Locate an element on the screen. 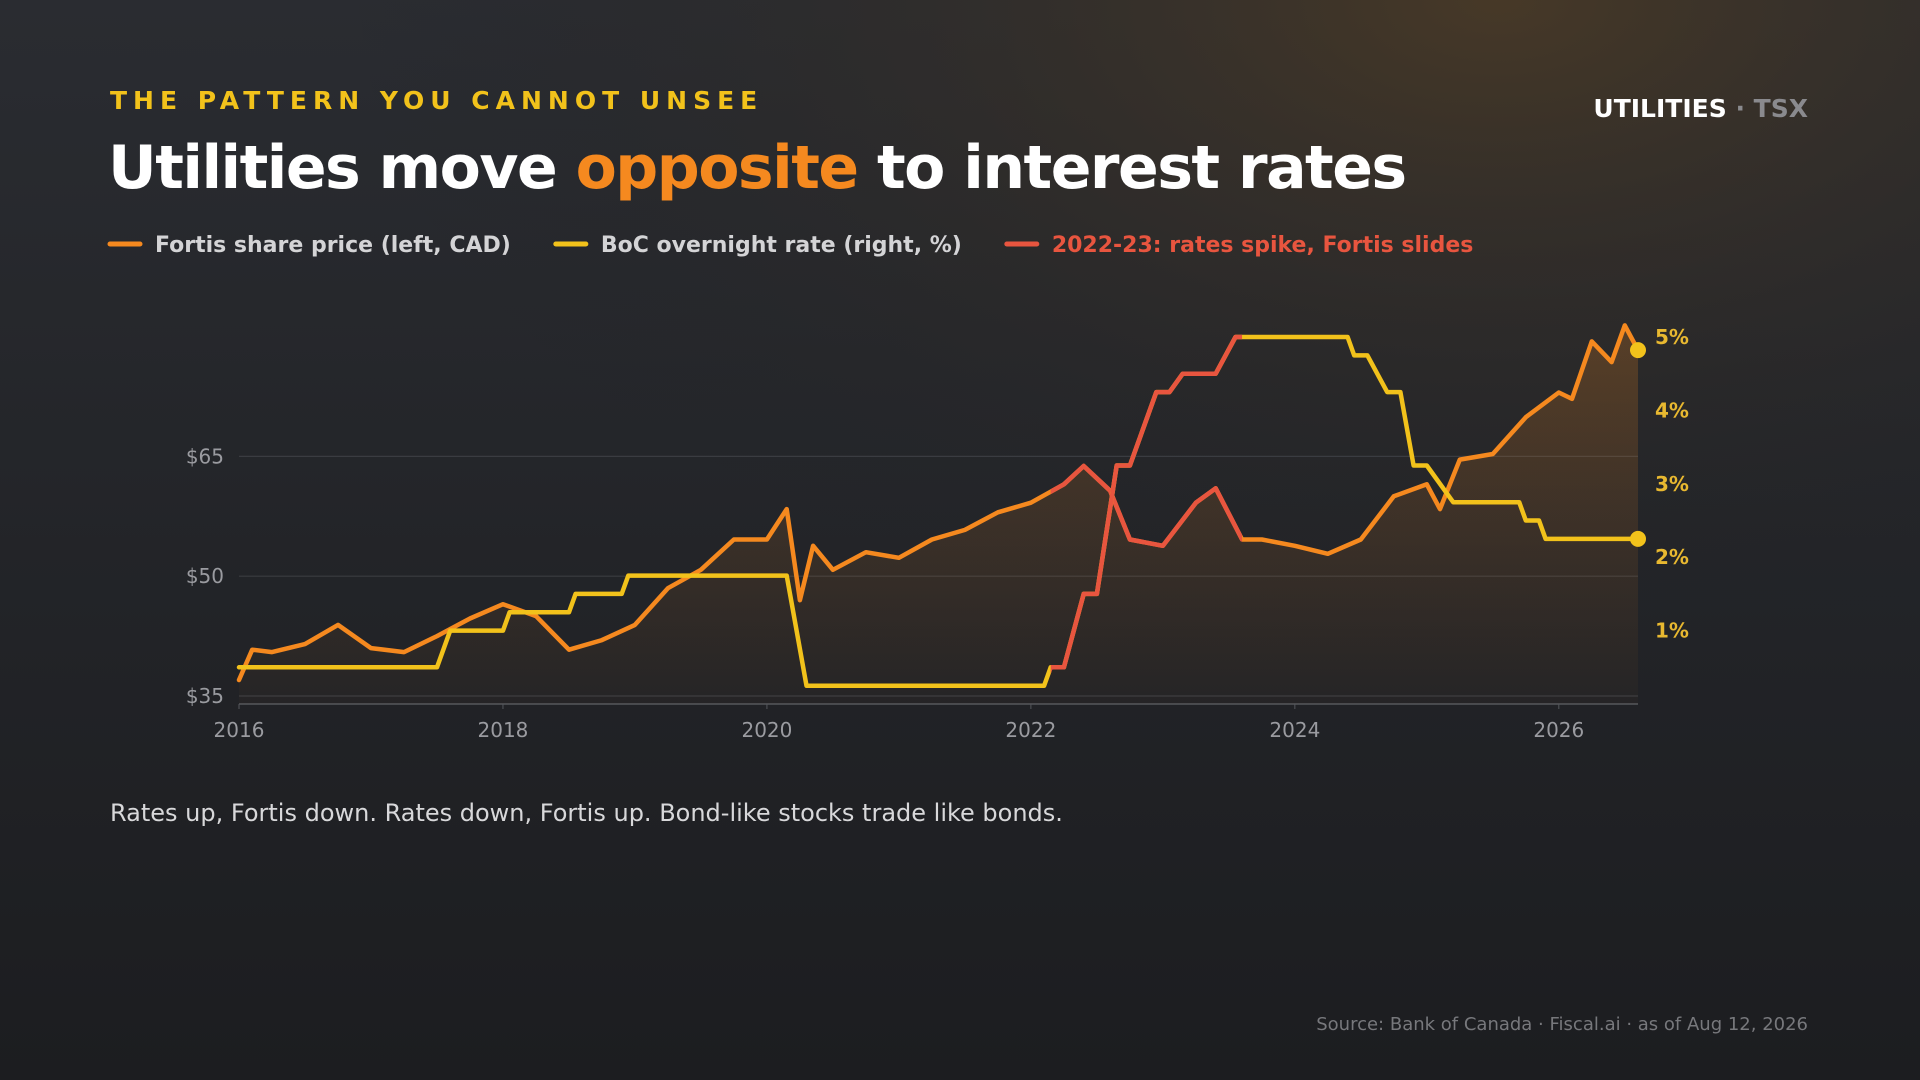 The height and width of the screenshot is (1080, 1920). legend-label: Fortis share price (left, CAD) is located at coordinates (333, 245).